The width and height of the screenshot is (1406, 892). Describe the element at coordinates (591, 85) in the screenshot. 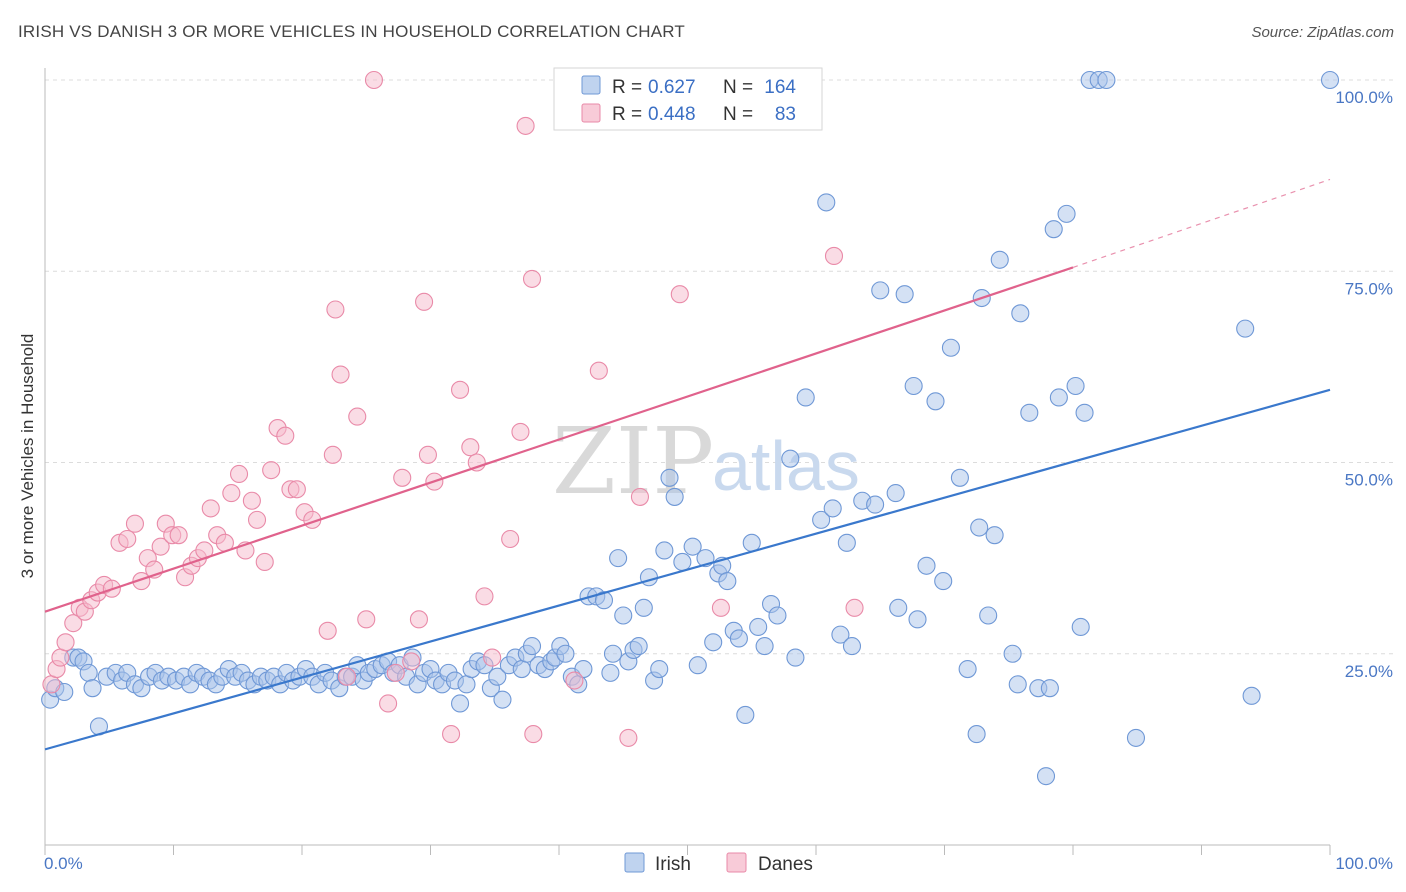

I see `legend-swatch-irish` at that location.